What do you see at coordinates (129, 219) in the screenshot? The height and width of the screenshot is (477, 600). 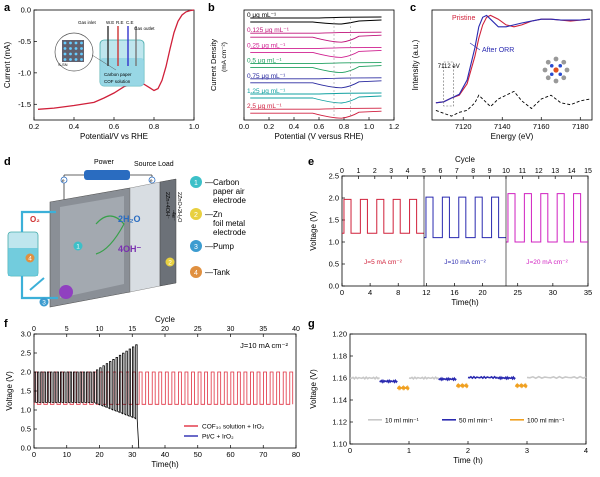 I see `h2o-label: 2H₂O` at bounding box center [129, 219].